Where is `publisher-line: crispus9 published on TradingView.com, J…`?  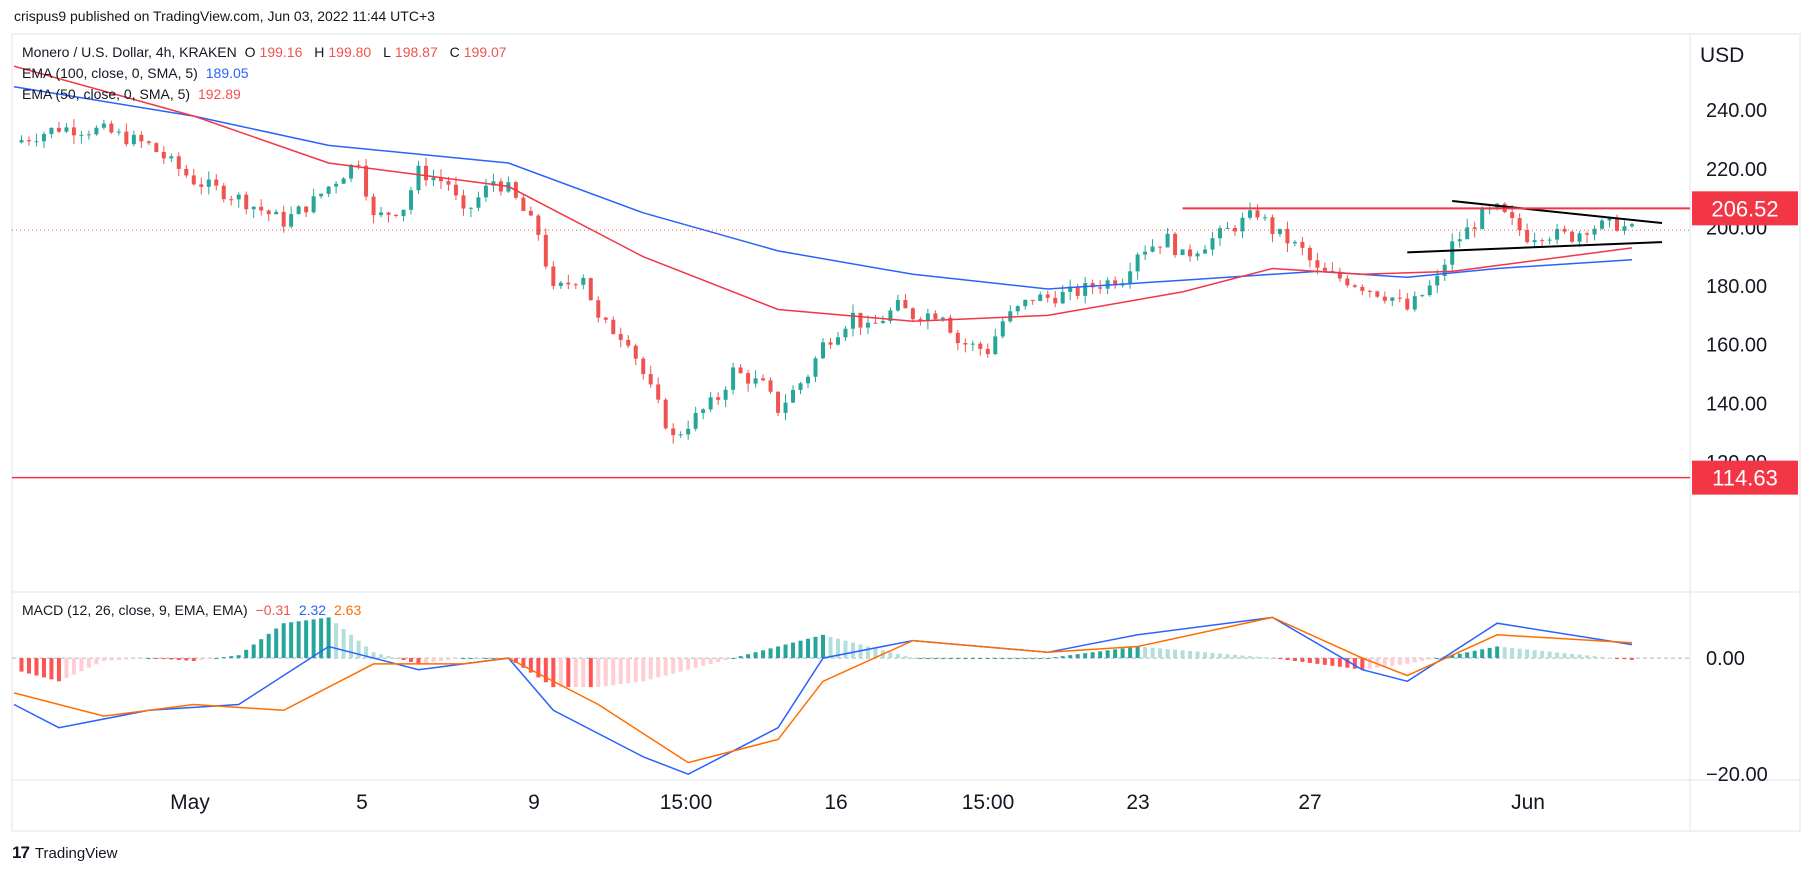
publisher-line: crispus9 published on TradingView.com, J… is located at coordinates (224, 16).